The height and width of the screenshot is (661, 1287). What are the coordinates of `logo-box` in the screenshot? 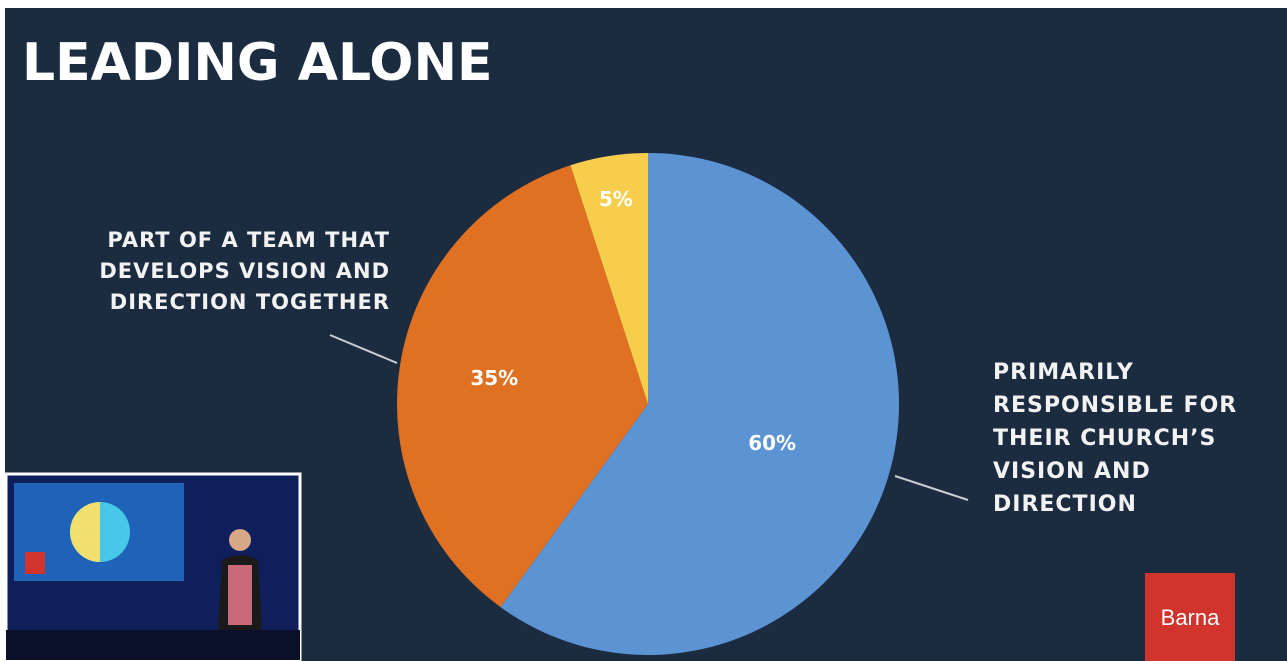 It's located at (1190, 617).